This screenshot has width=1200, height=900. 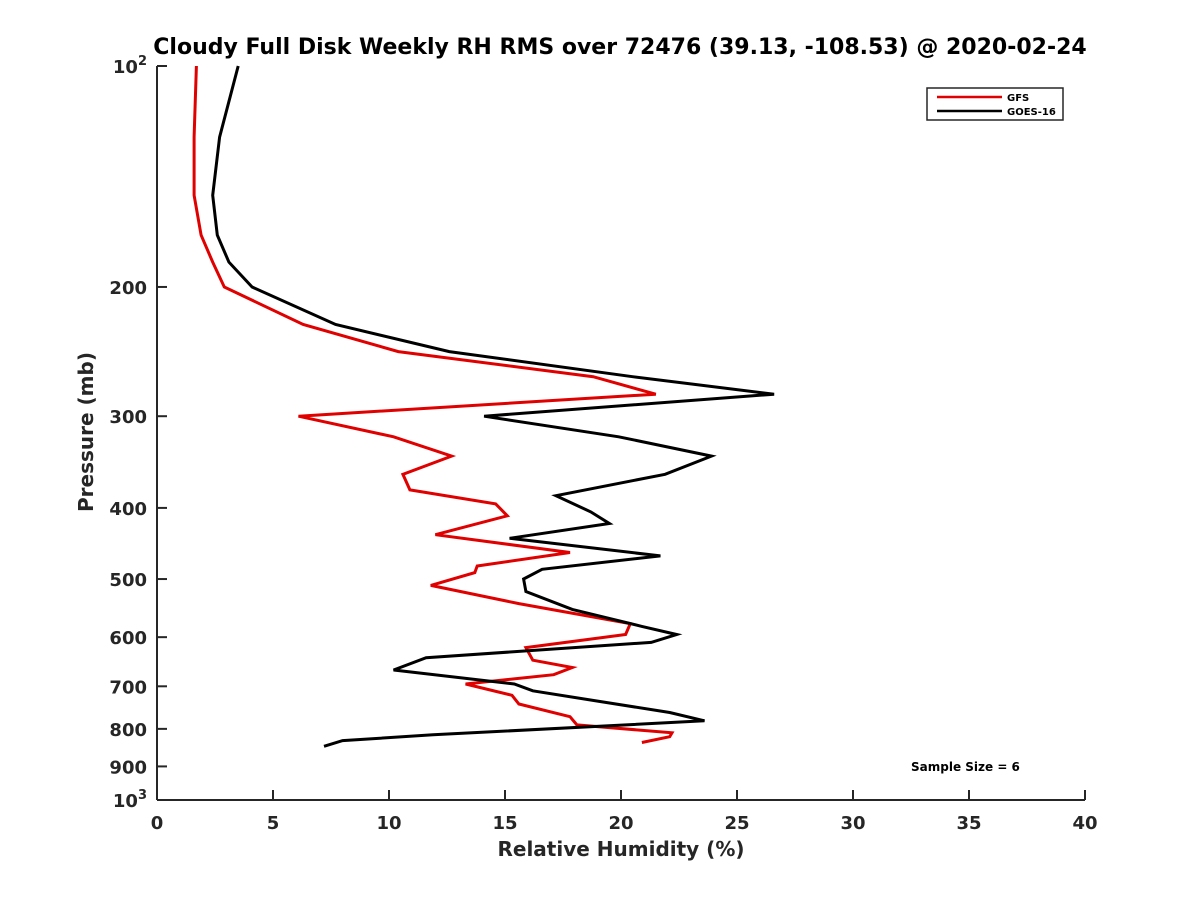 What do you see at coordinates (273, 823) in the screenshot?
I see `x-tick-label: 5` at bounding box center [273, 823].